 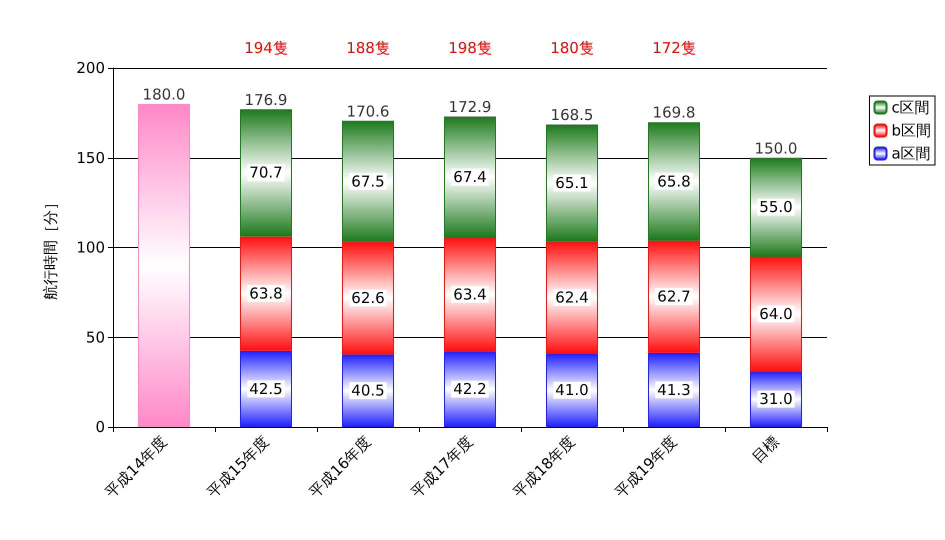 What do you see at coordinates (674, 113) in the screenshot?
I see `total-label: 169.8` at bounding box center [674, 113].